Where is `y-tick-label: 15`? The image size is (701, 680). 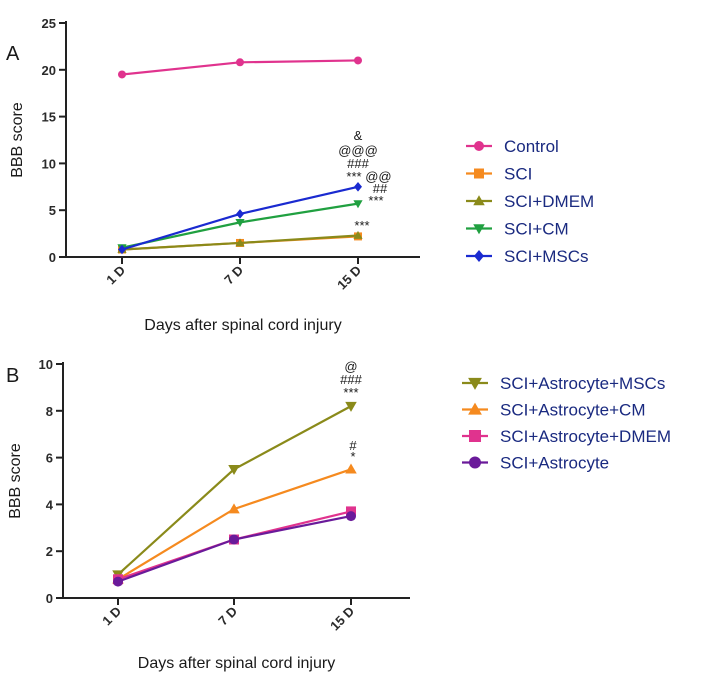 y-tick-label: 15 is located at coordinates (49, 117).